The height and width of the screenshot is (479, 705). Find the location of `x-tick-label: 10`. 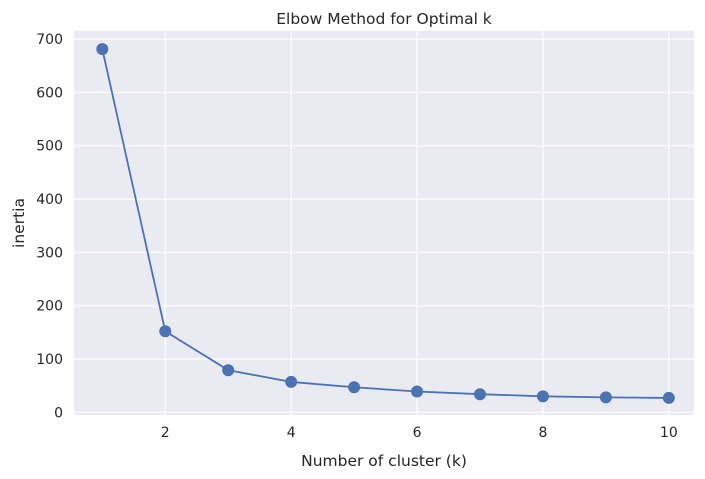

x-tick-label: 10 is located at coordinates (669, 433).